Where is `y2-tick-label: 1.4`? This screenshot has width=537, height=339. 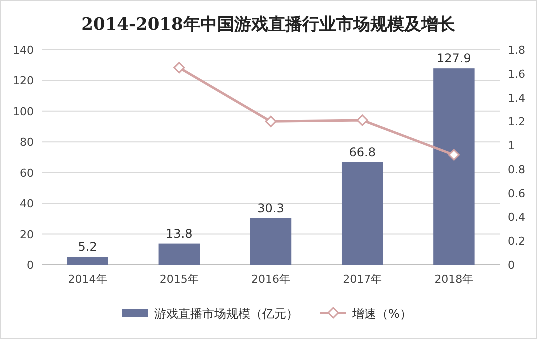
y2-tick-label: 1.4 is located at coordinates (517, 98).